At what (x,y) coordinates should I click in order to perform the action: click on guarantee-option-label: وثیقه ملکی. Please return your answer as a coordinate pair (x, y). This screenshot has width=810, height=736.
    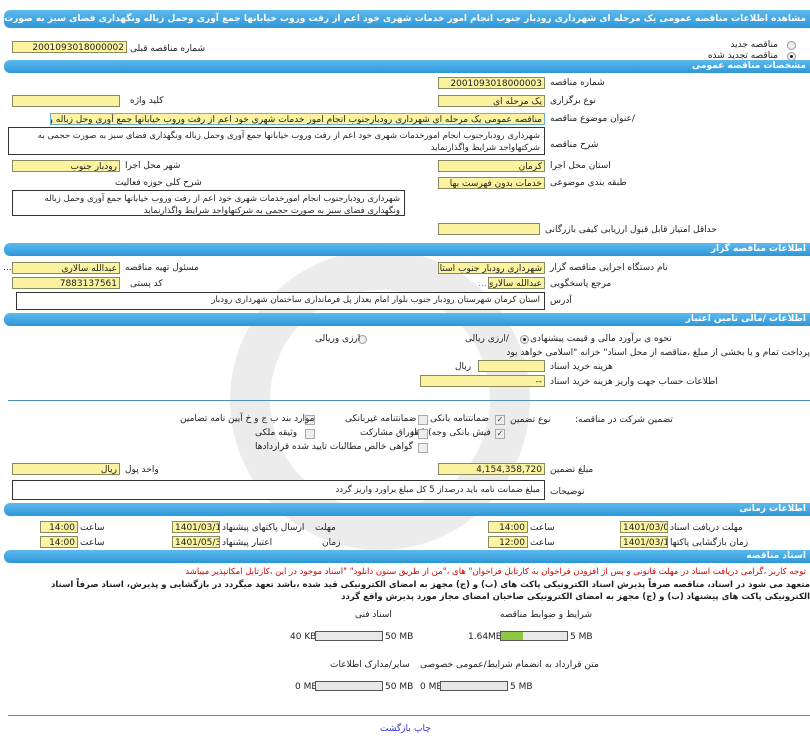
    Looking at the image, I should click on (276, 433).